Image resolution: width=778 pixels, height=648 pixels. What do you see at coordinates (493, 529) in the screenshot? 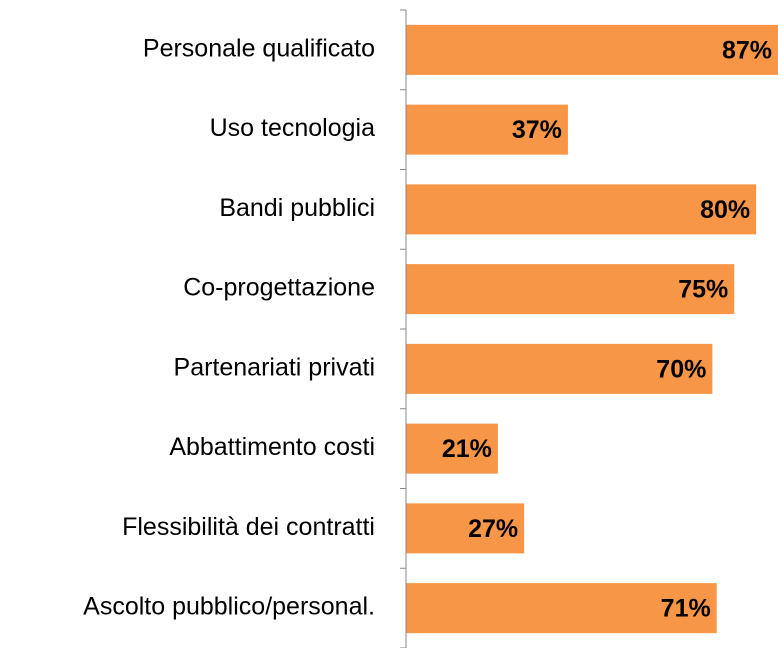
I see `value-label: 27%` at bounding box center [493, 529].